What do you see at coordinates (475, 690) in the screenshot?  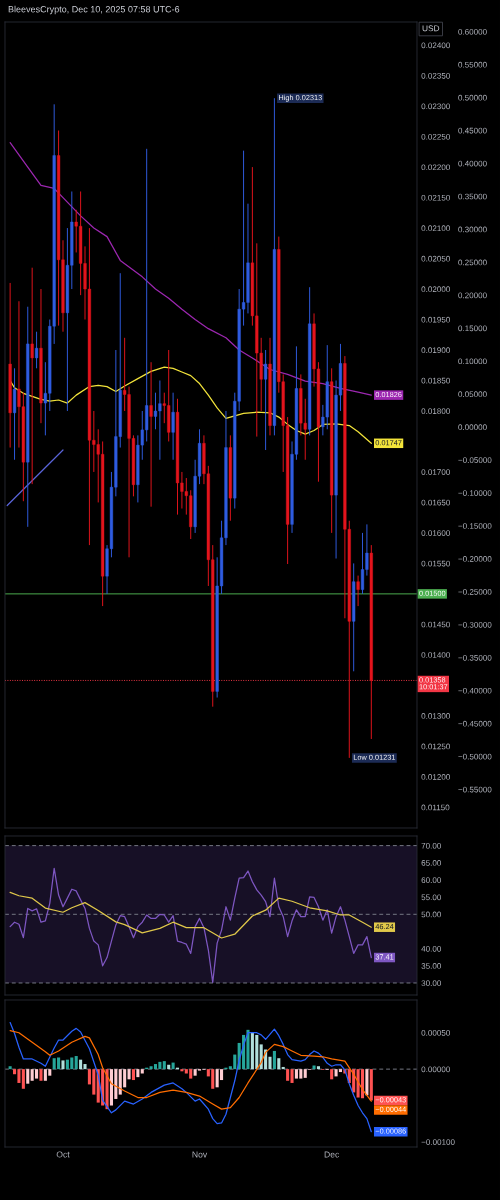 I see `y2-tick-label: −0.40000` at bounding box center [475, 690].